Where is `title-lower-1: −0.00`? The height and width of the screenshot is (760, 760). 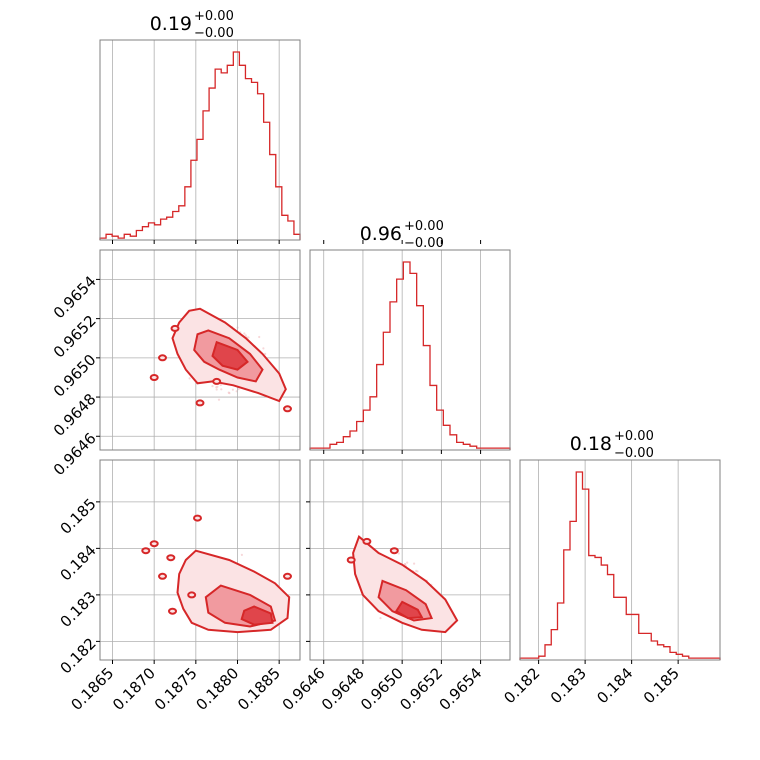
title-lower-1: −0.00 is located at coordinates (424, 243).